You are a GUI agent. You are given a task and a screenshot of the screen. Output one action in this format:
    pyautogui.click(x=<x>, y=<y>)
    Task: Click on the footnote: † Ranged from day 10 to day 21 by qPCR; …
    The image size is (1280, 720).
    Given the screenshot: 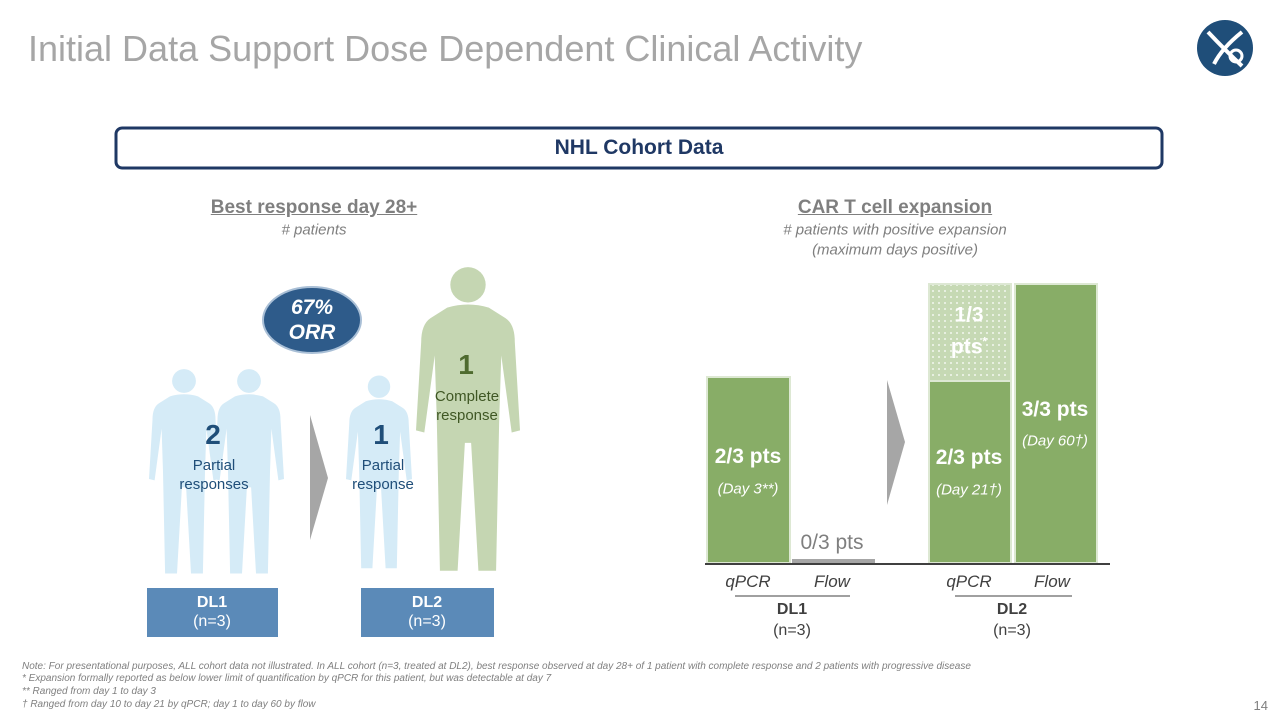 What is the action you would take?
    pyautogui.click(x=169, y=704)
    